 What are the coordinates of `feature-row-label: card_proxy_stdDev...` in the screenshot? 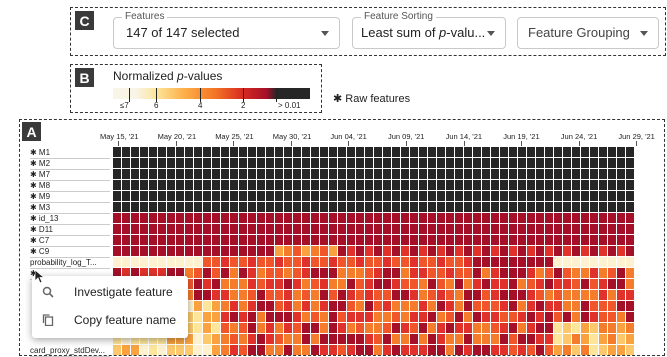 It's located at (70, 351).